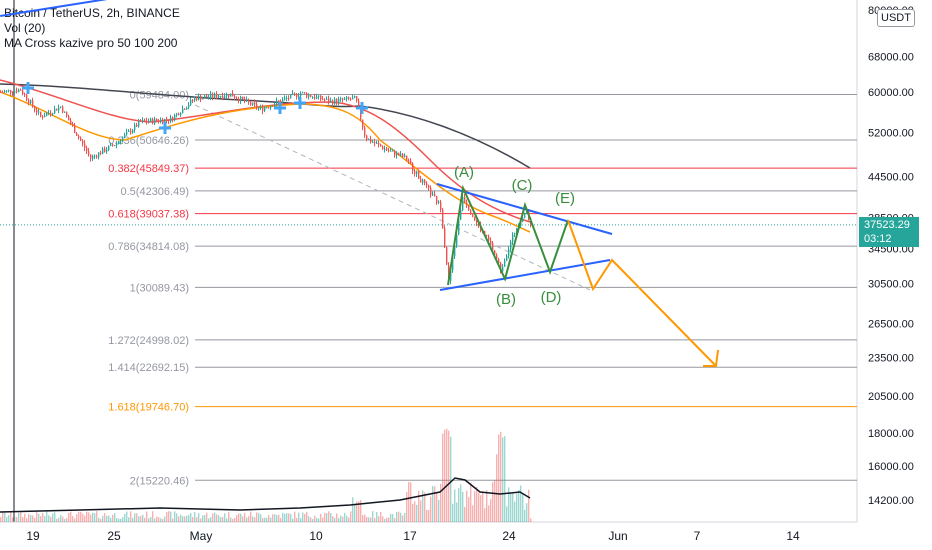  What do you see at coordinates (413, 536) in the screenshot?
I see `time-axis: 19 25 May 10 17 24 Jun 7 14` at bounding box center [413, 536].